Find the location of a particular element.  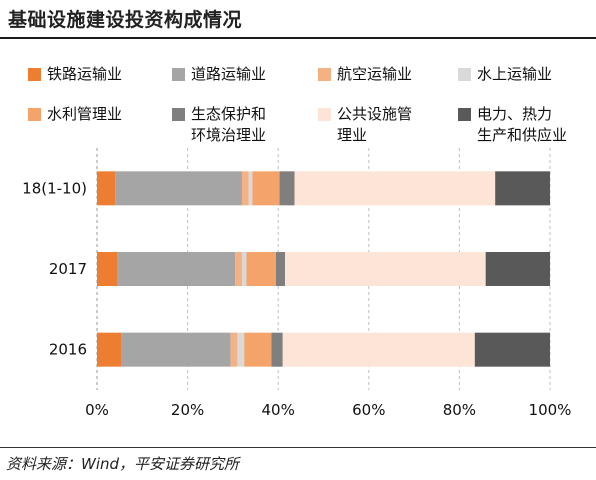

chart-title: 基础设施建设投资构成情况 is located at coordinates (125, 20).